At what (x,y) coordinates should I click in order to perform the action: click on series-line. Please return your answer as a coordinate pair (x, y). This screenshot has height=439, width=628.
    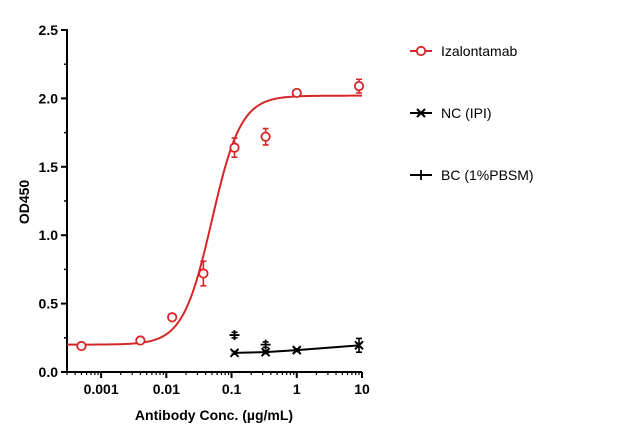
    Looking at the image, I should click on (297, 349).